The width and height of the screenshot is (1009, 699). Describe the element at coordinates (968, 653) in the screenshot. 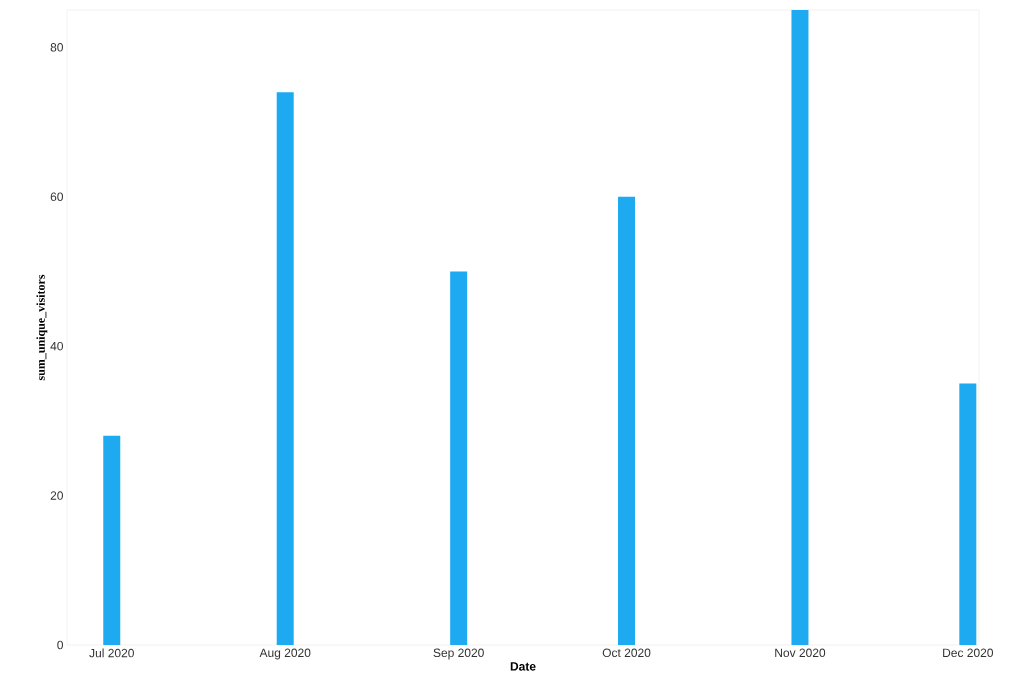

I see `x-tick-label: Dec 2020` at that location.